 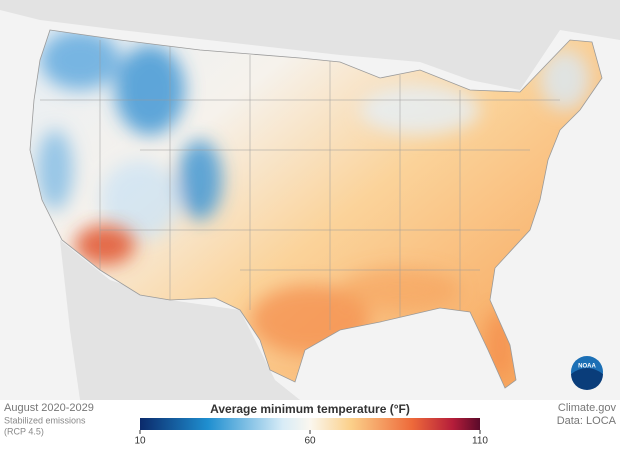 I want to click on noaa-logo-wave, so click(x=587, y=379).